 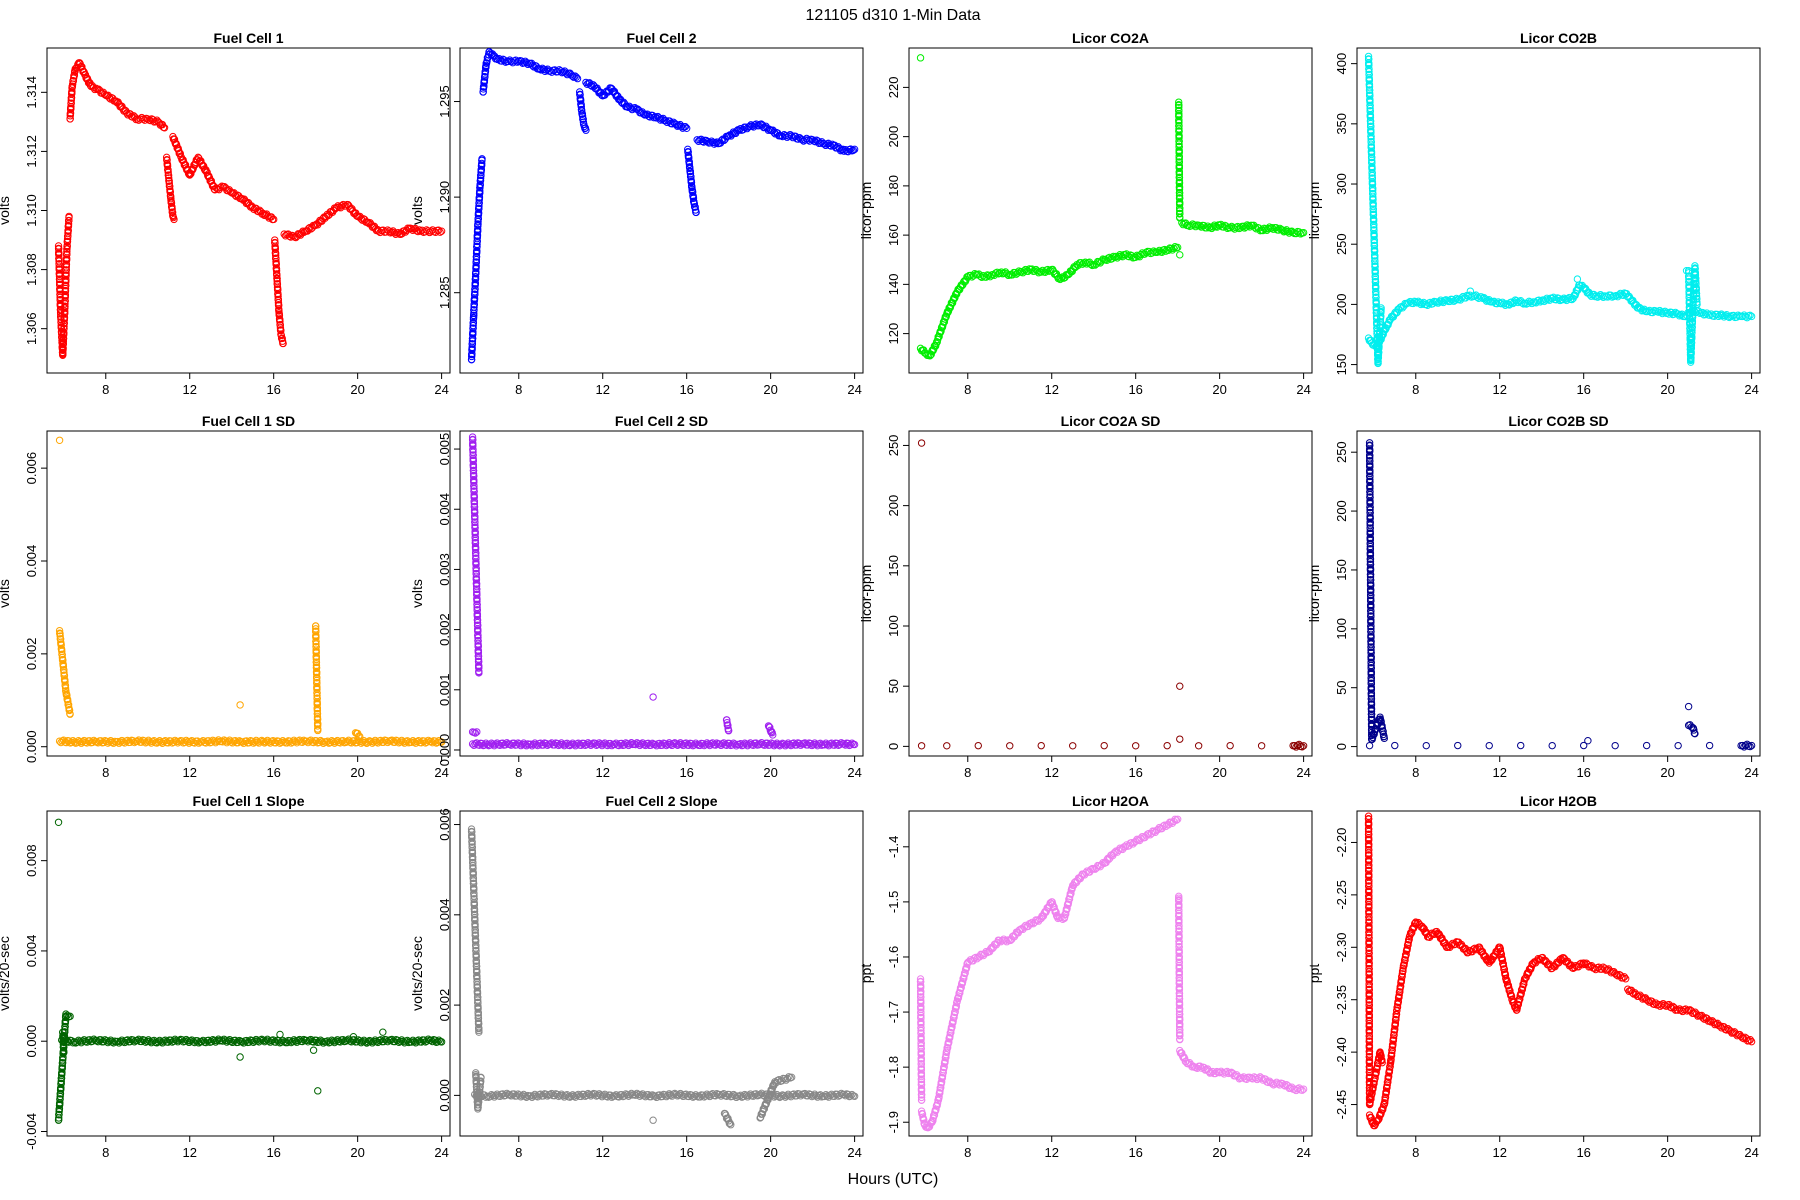 I want to click on y-tick-label: 100, so click(x=893, y=626).